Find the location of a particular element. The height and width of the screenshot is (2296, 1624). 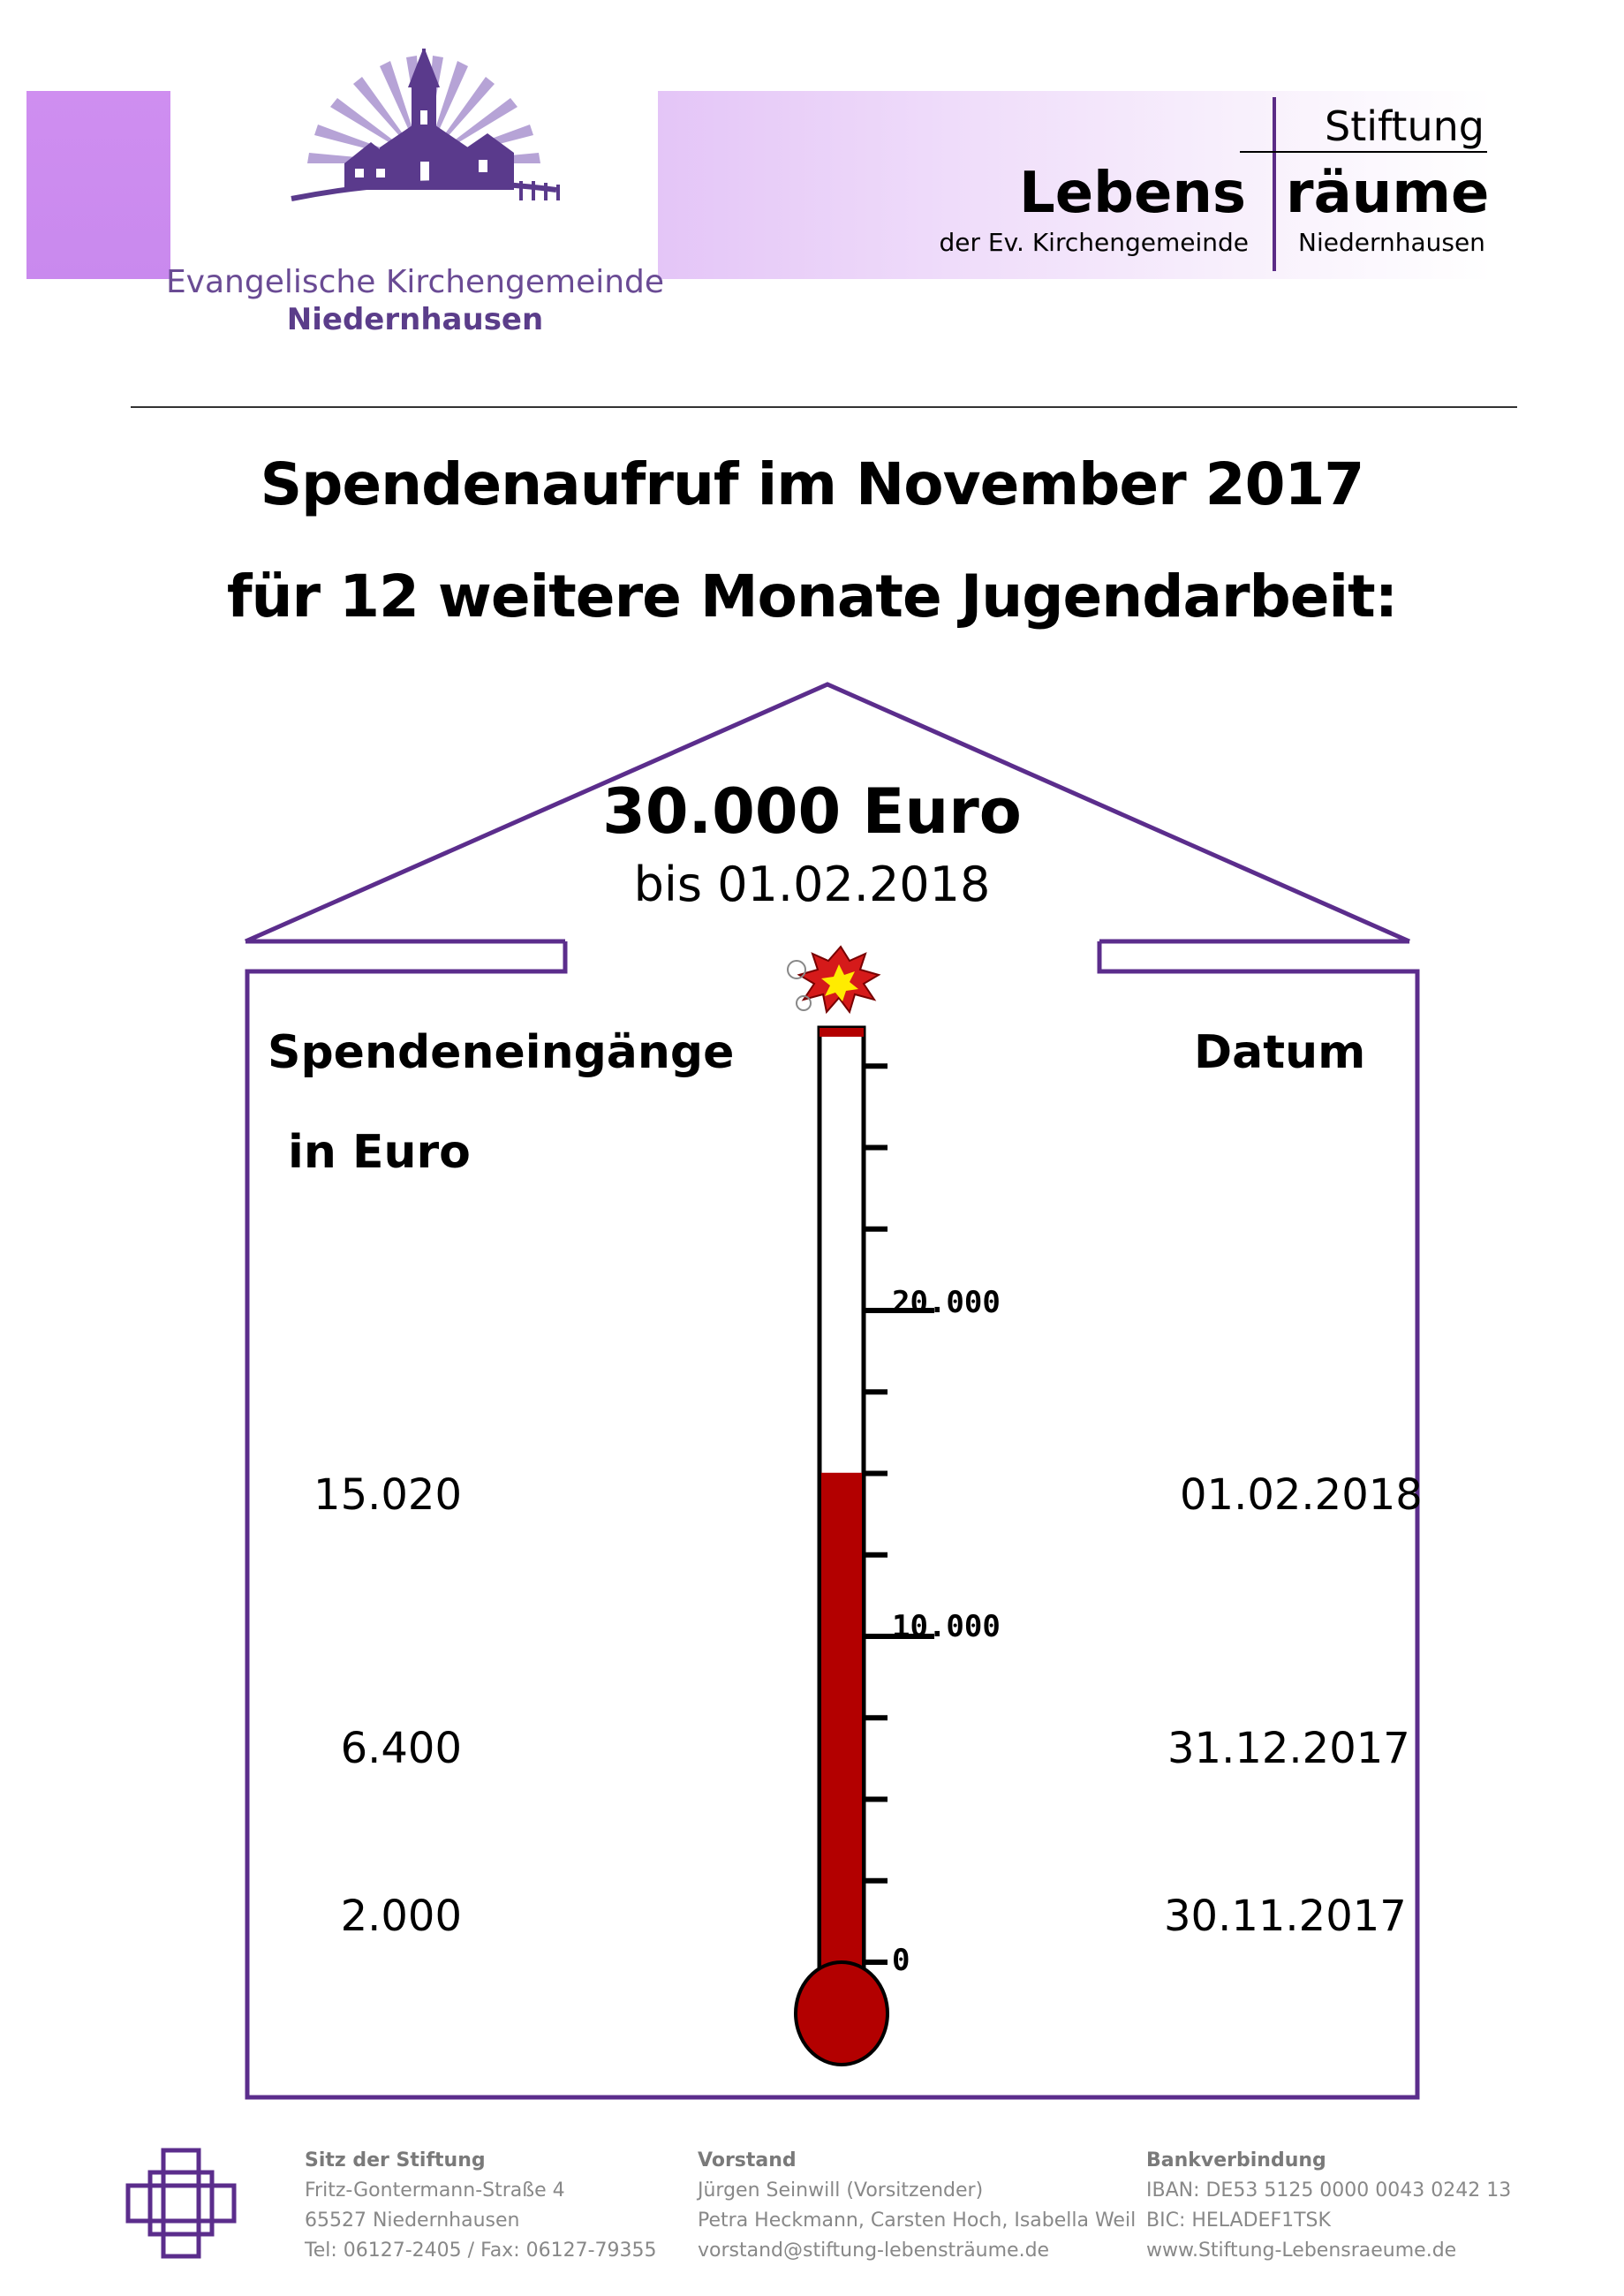

stiftung-lebens: Lebens is located at coordinates (1132, 193).